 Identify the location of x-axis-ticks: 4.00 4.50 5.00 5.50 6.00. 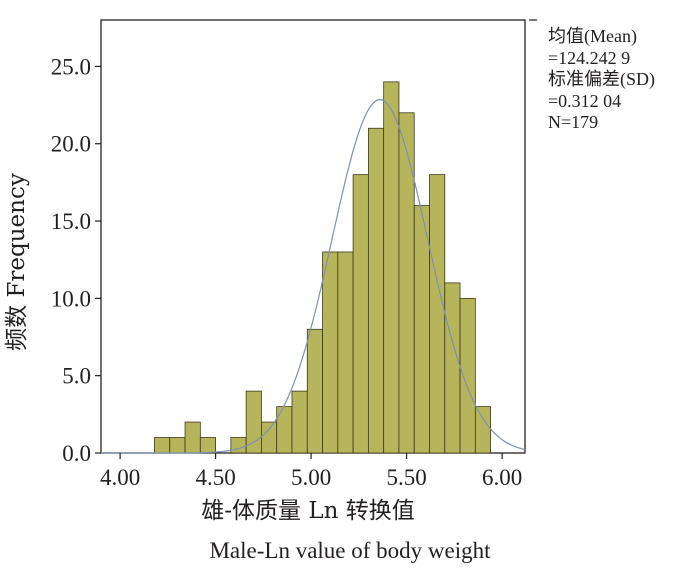
(311, 471).